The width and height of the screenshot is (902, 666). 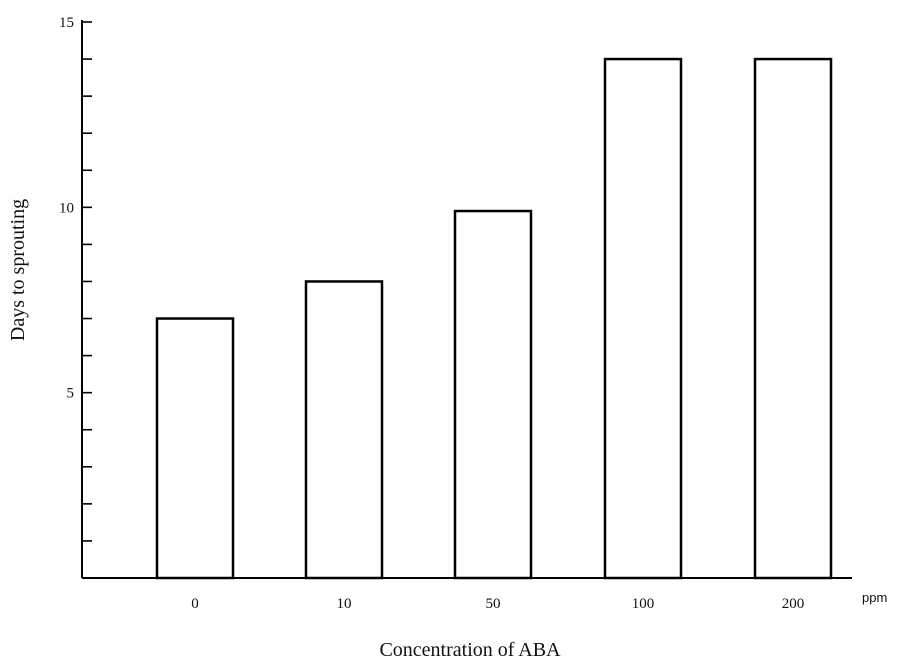 I want to click on x-tick-labels-group: 0 10 50 100 200, so click(x=497, y=604).